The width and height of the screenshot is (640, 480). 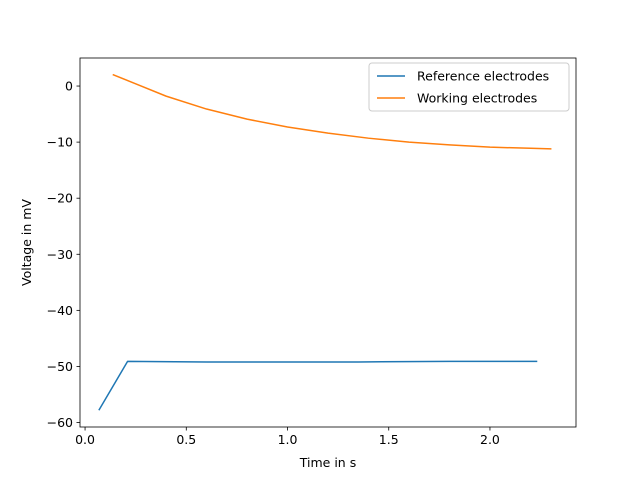 What do you see at coordinates (490, 439) in the screenshot?
I see `x-tick-label: 2.0` at bounding box center [490, 439].